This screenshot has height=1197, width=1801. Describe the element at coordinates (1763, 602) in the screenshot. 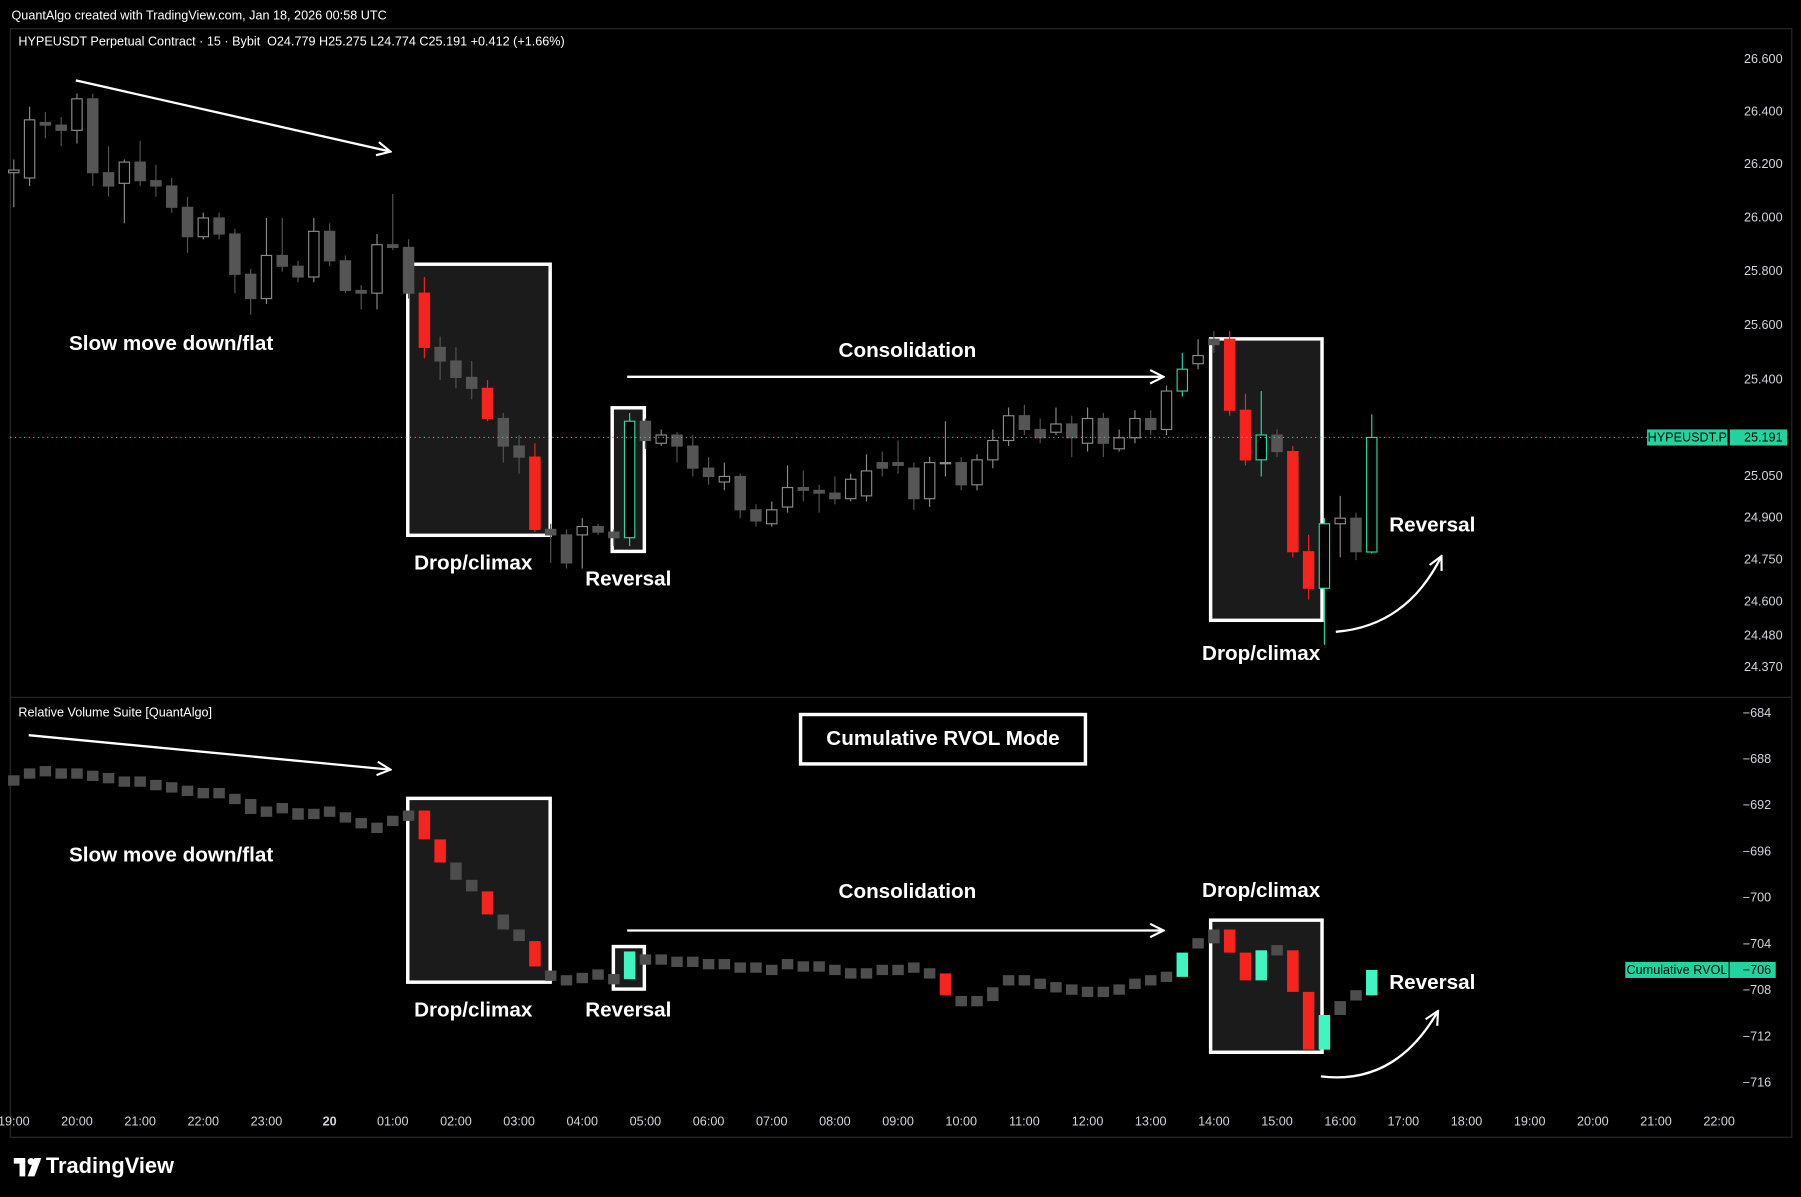

I see `y-tick-label: 24.600` at that location.